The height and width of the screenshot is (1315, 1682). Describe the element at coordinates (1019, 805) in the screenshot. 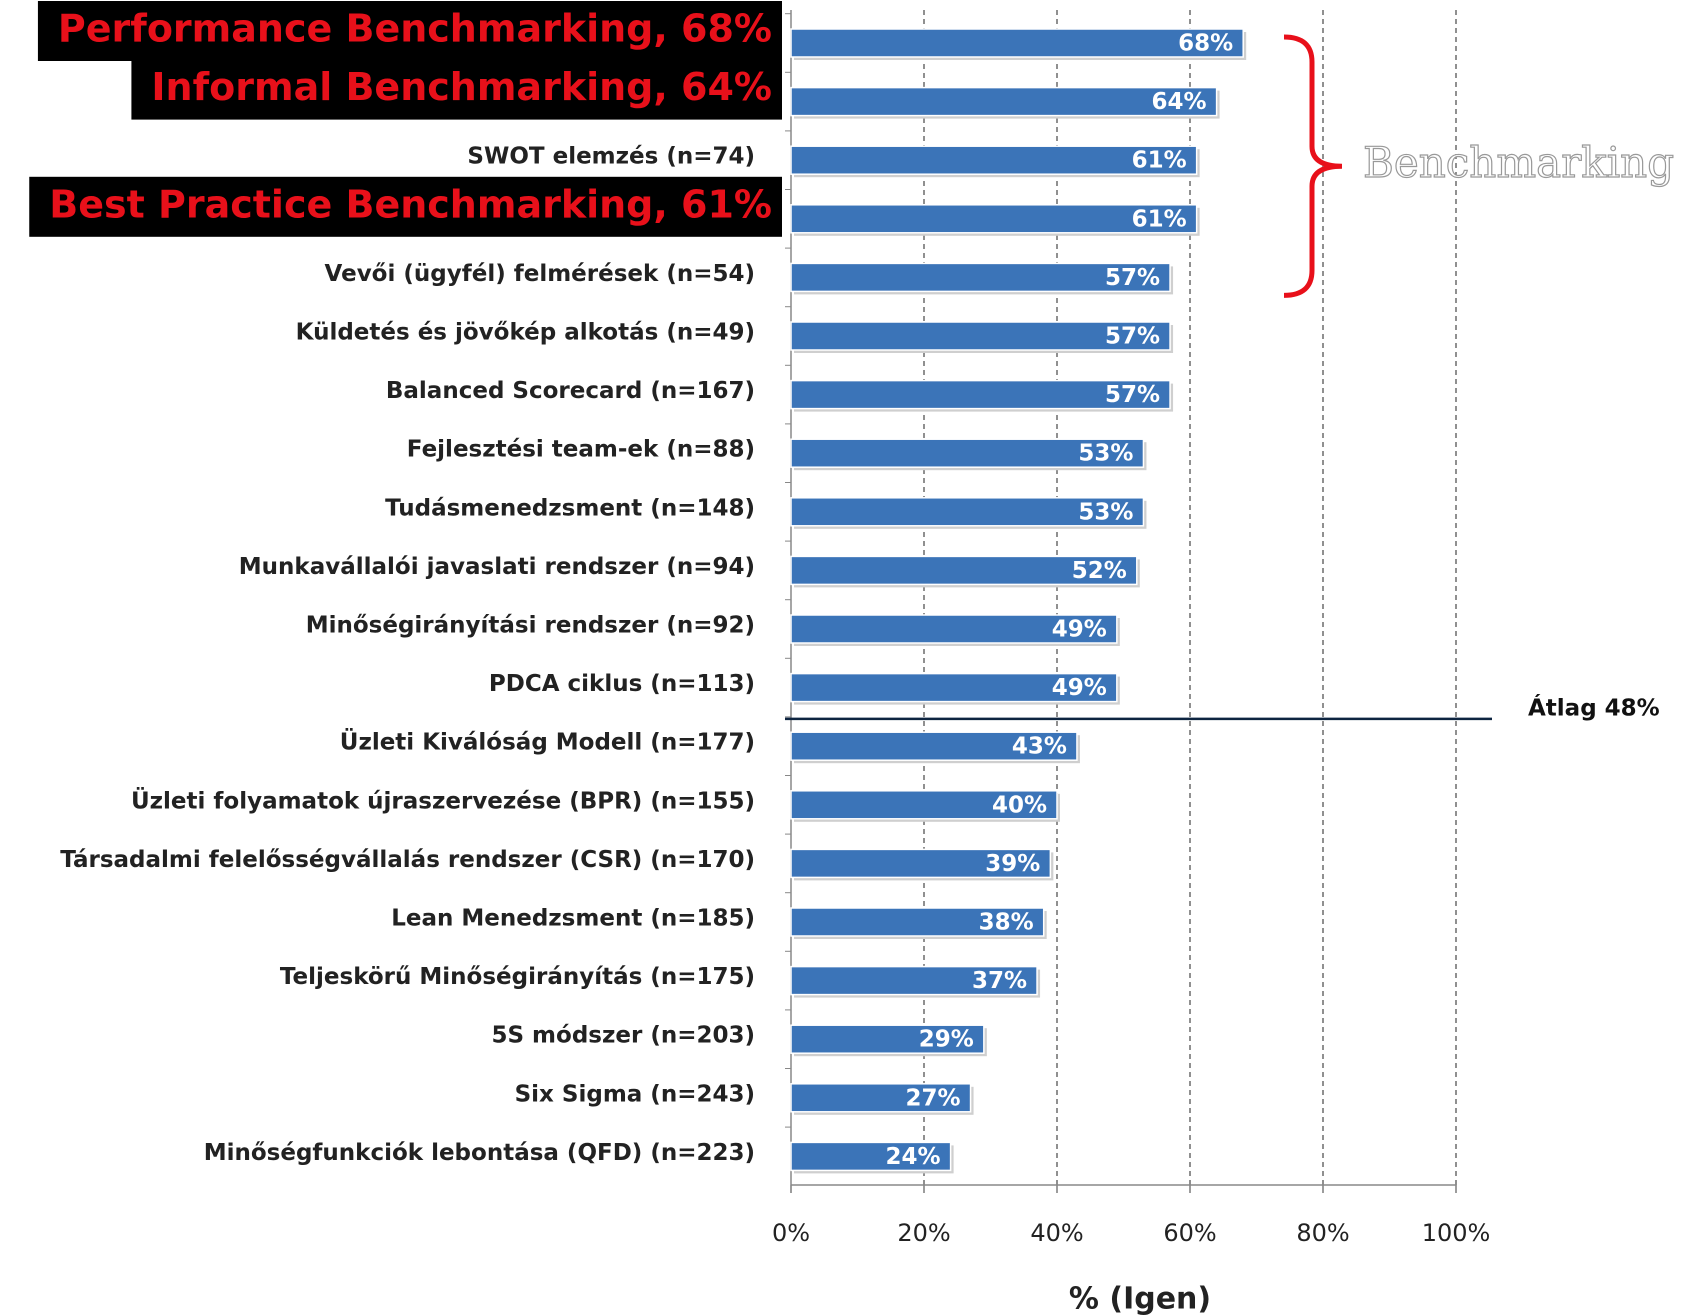

I see `value-label: 40%` at that location.